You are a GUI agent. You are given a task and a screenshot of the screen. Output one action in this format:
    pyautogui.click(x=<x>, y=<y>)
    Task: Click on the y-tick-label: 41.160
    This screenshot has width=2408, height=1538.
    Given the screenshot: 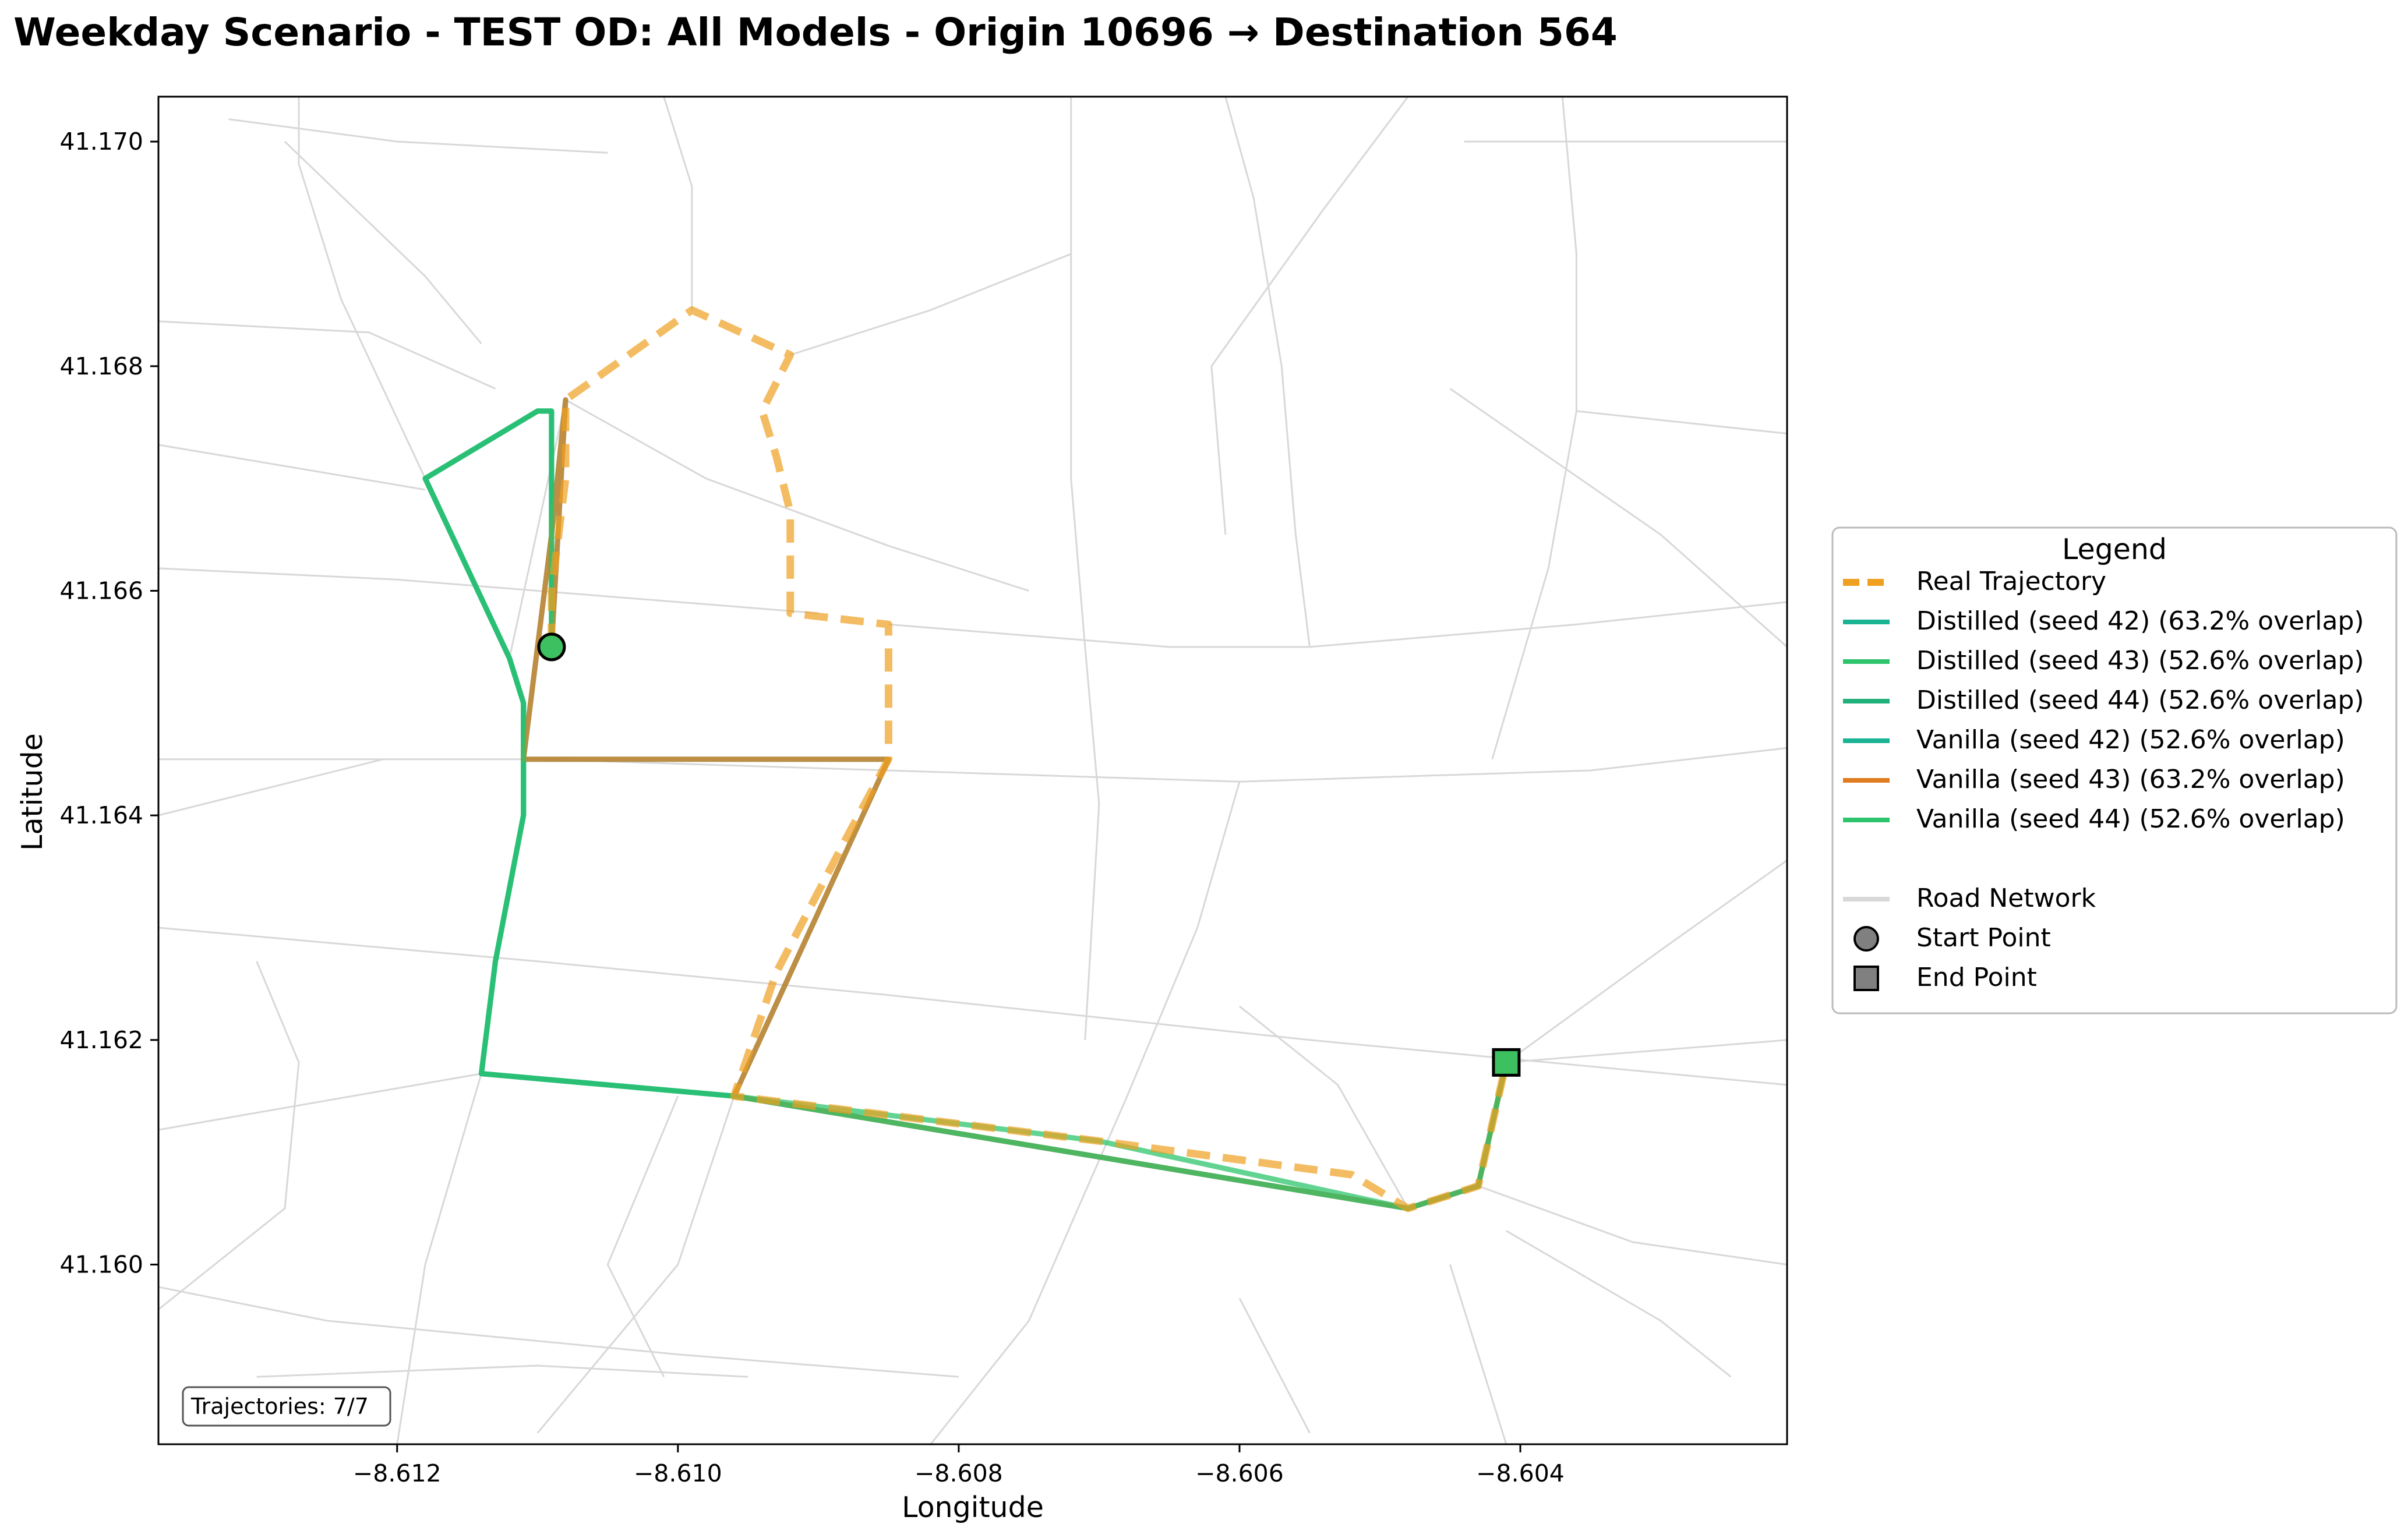 What is the action you would take?
    pyautogui.click(x=101, y=1264)
    